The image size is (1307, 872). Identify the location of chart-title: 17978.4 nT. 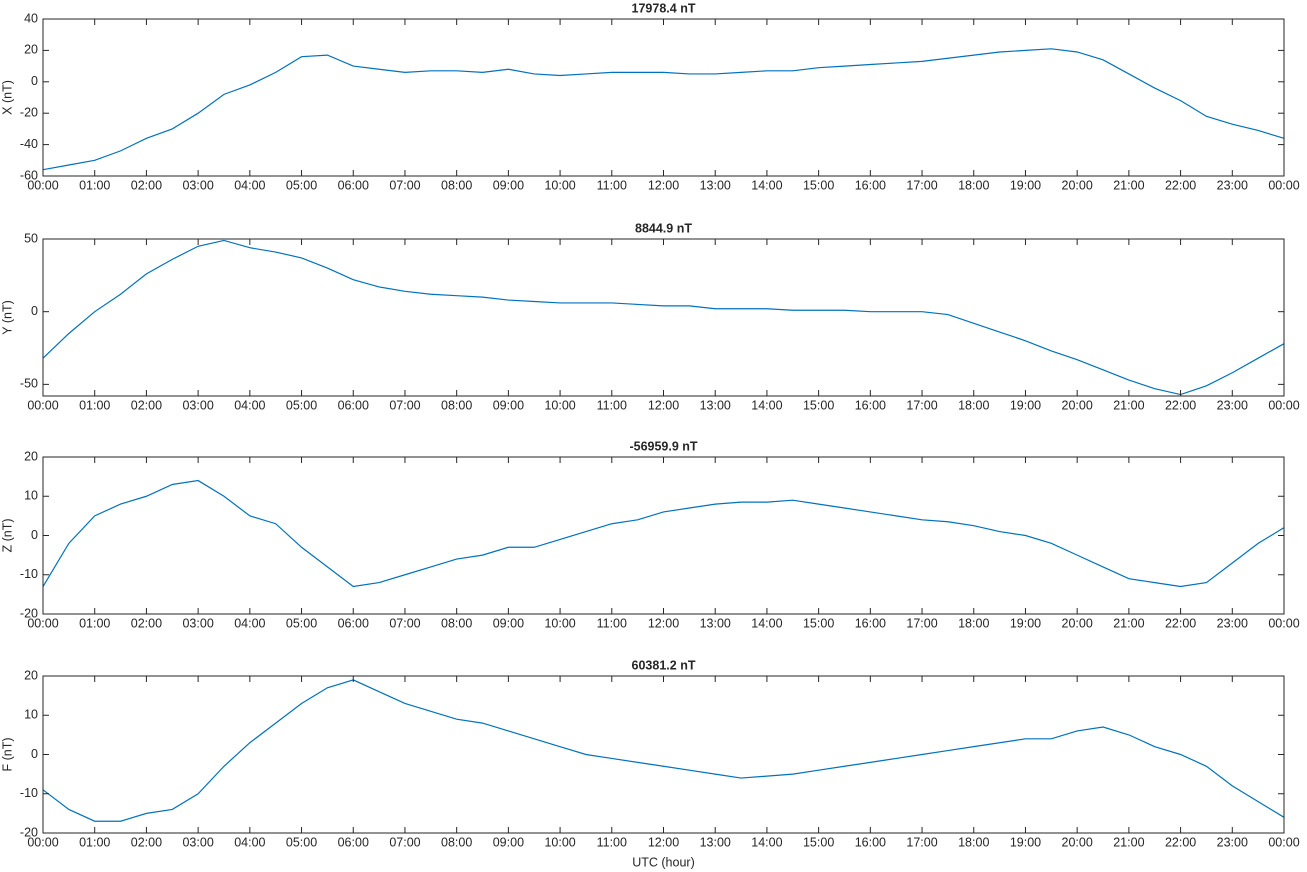
(664, 8).